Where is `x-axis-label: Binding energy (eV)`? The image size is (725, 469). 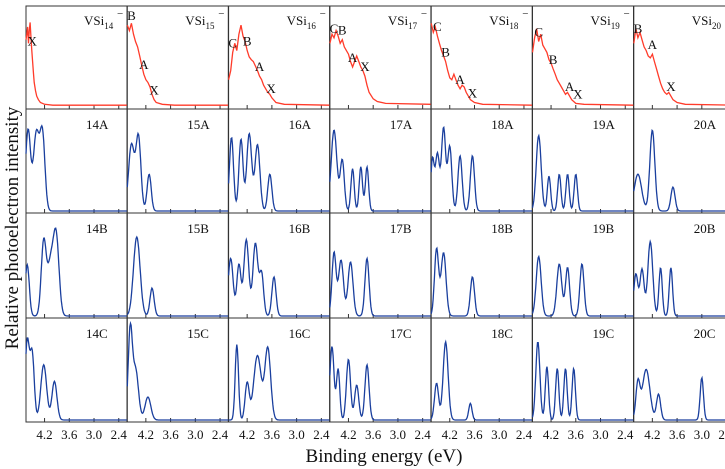 x-axis-label: Binding energy (eV) is located at coordinates (384, 456).